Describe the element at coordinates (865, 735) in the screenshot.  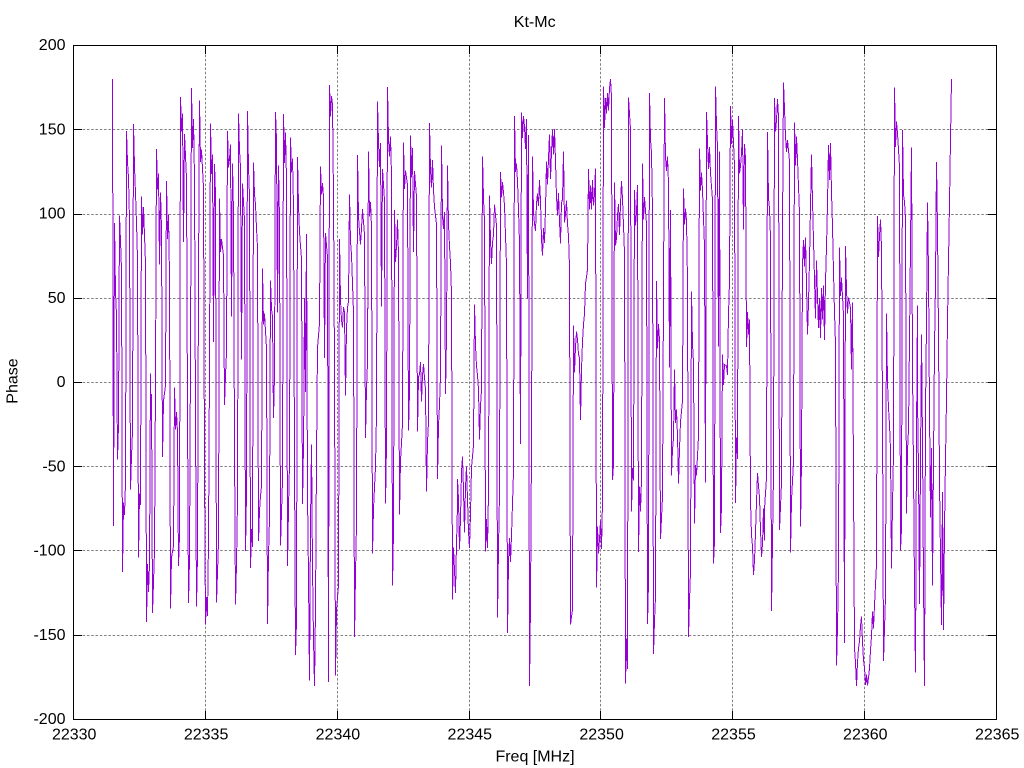
I see `svg-text: 22360` at that location.